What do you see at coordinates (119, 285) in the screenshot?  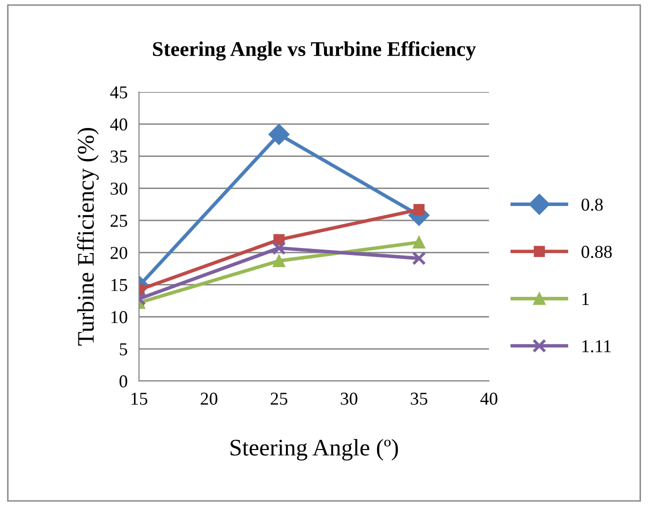 I see `y-tick-label: 15` at bounding box center [119, 285].